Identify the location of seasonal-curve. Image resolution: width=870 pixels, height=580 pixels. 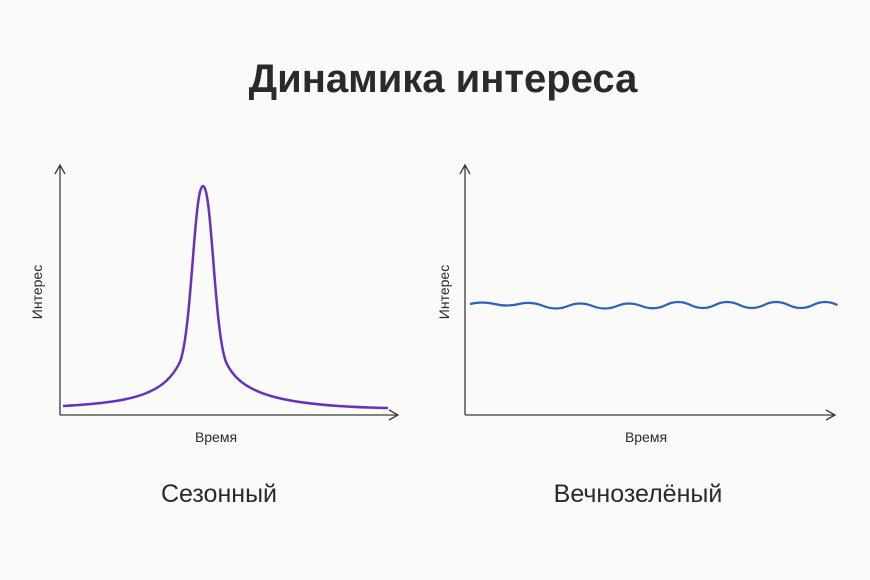
(225, 297).